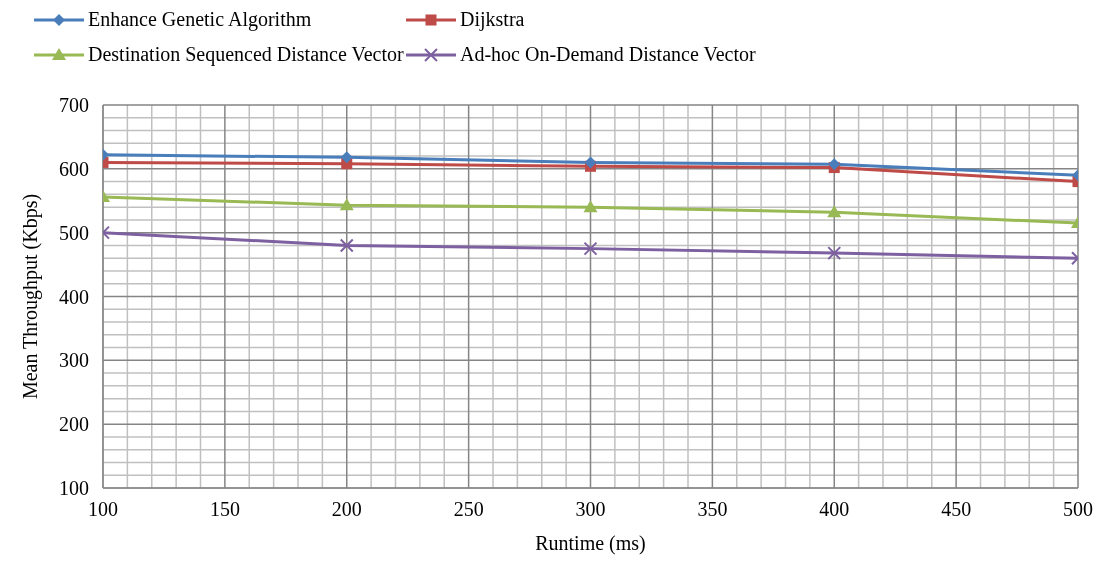  What do you see at coordinates (608, 54) in the screenshot?
I see `legend-label: Ad-hoc On-Demand Distance Vector` at bounding box center [608, 54].